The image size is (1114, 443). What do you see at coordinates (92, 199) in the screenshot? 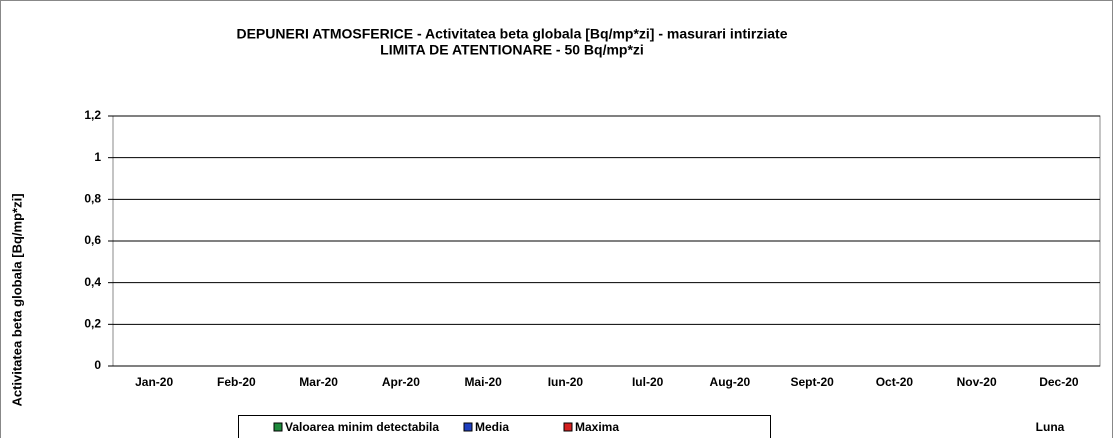
I see `y-tick-label: 0,8` at bounding box center [92, 199].